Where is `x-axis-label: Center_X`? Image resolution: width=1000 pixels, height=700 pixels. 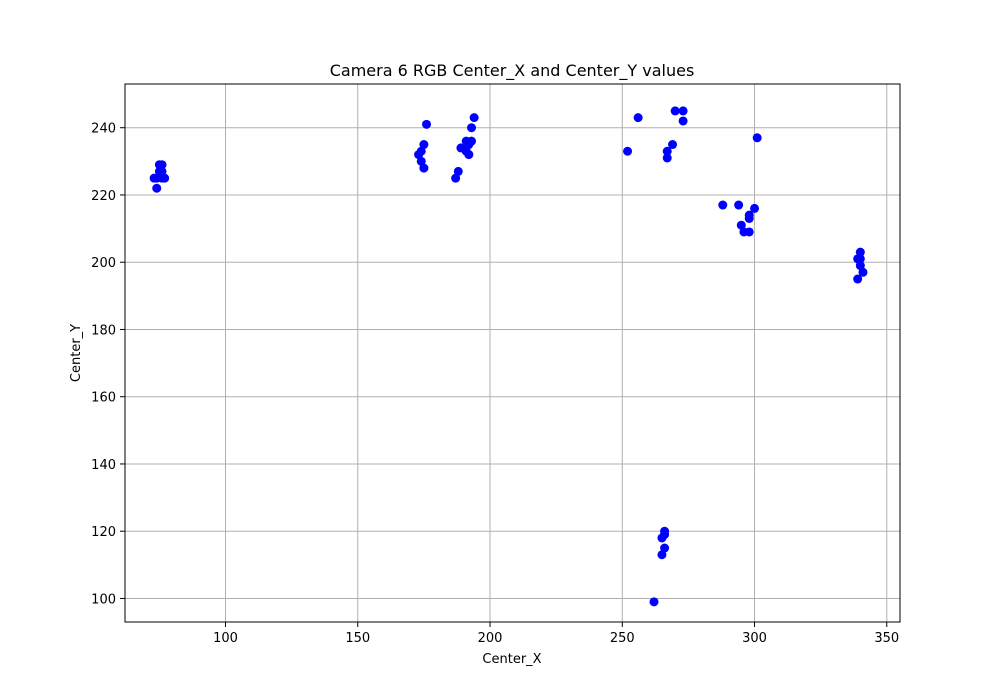
x-axis-label: Center_X is located at coordinates (511, 659).